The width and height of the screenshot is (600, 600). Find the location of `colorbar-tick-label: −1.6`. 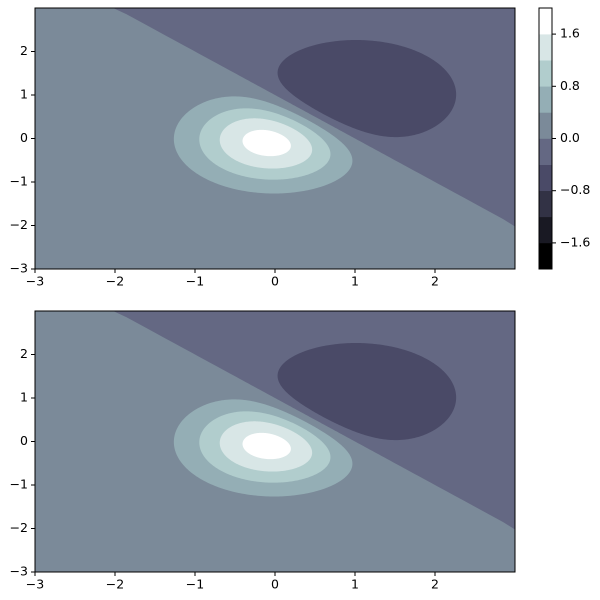

colorbar-tick-label: −1.6 is located at coordinates (575, 241).